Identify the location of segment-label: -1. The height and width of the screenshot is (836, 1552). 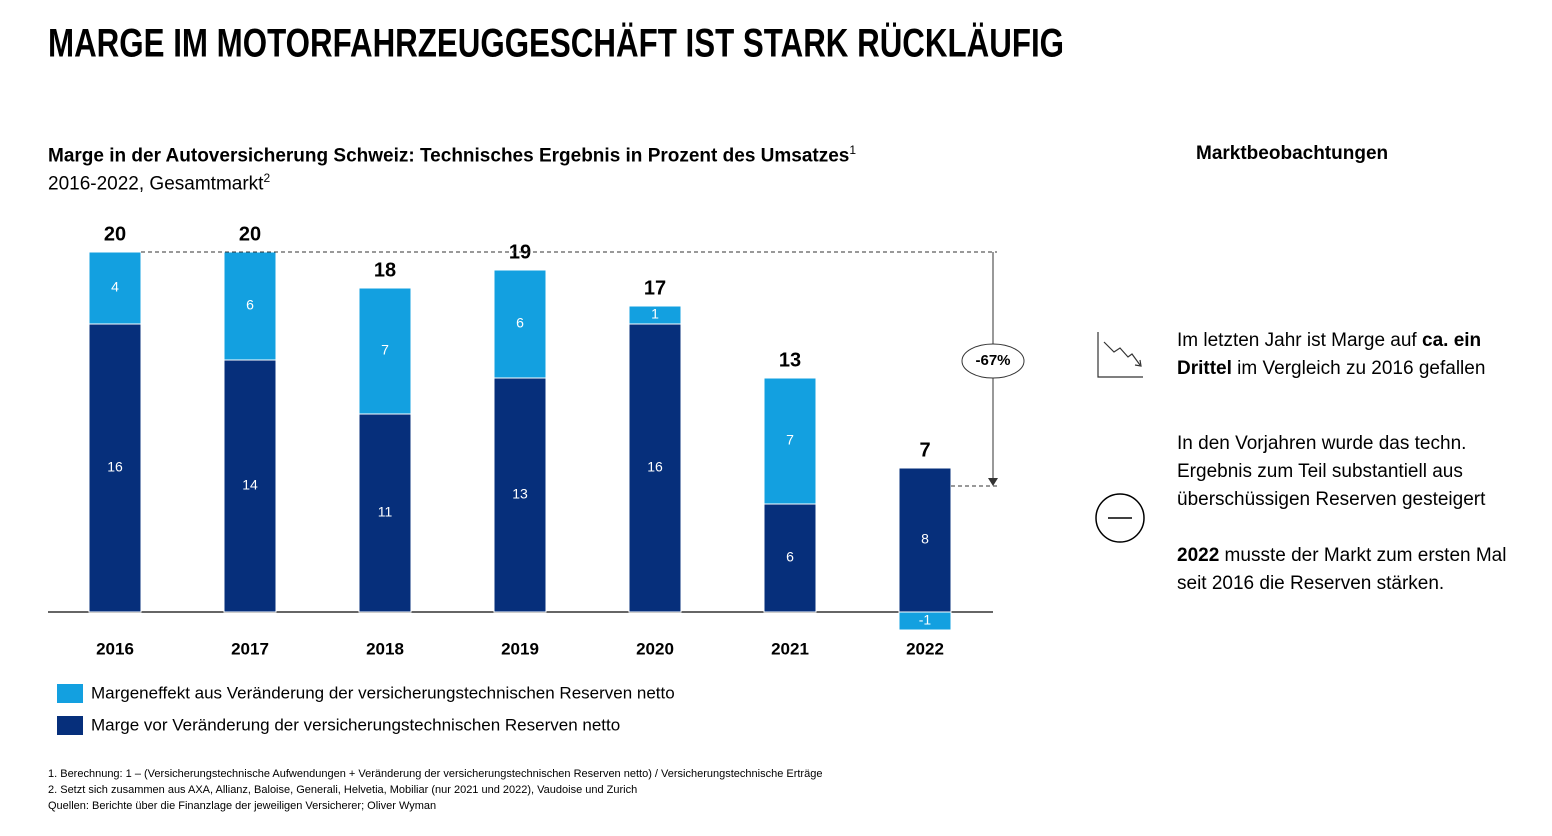
(925, 620).